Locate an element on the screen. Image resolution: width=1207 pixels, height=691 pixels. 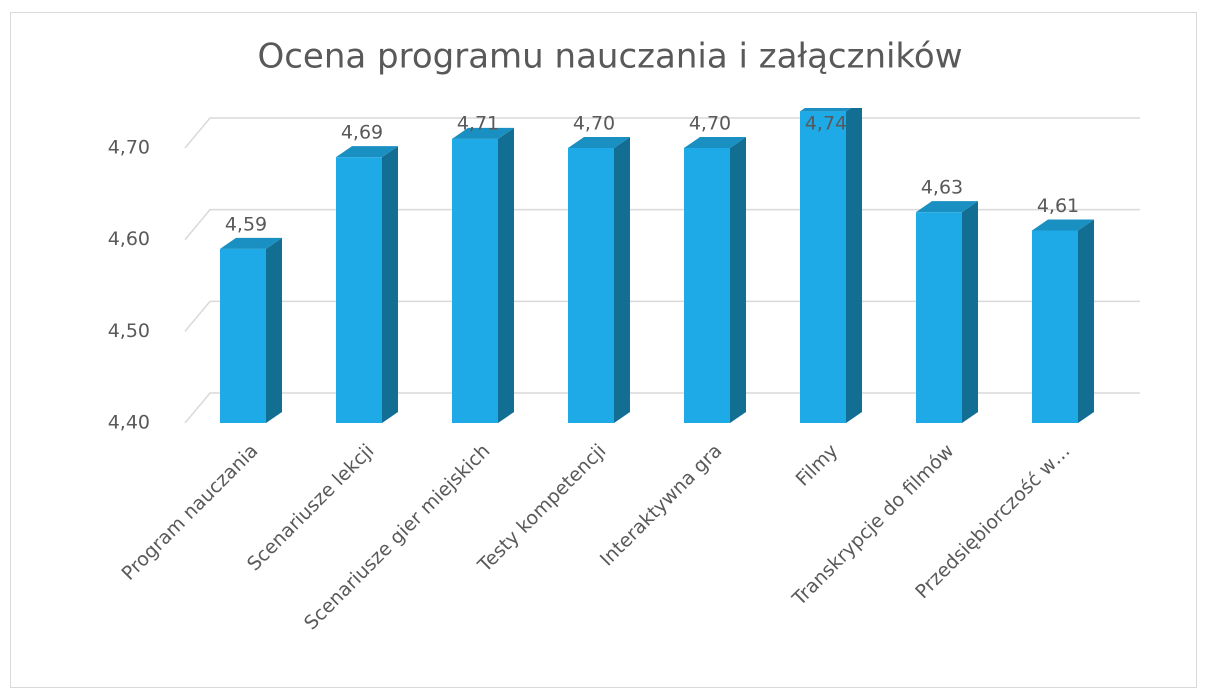
y-tick-label: 4,50 is located at coordinates (129, 331).